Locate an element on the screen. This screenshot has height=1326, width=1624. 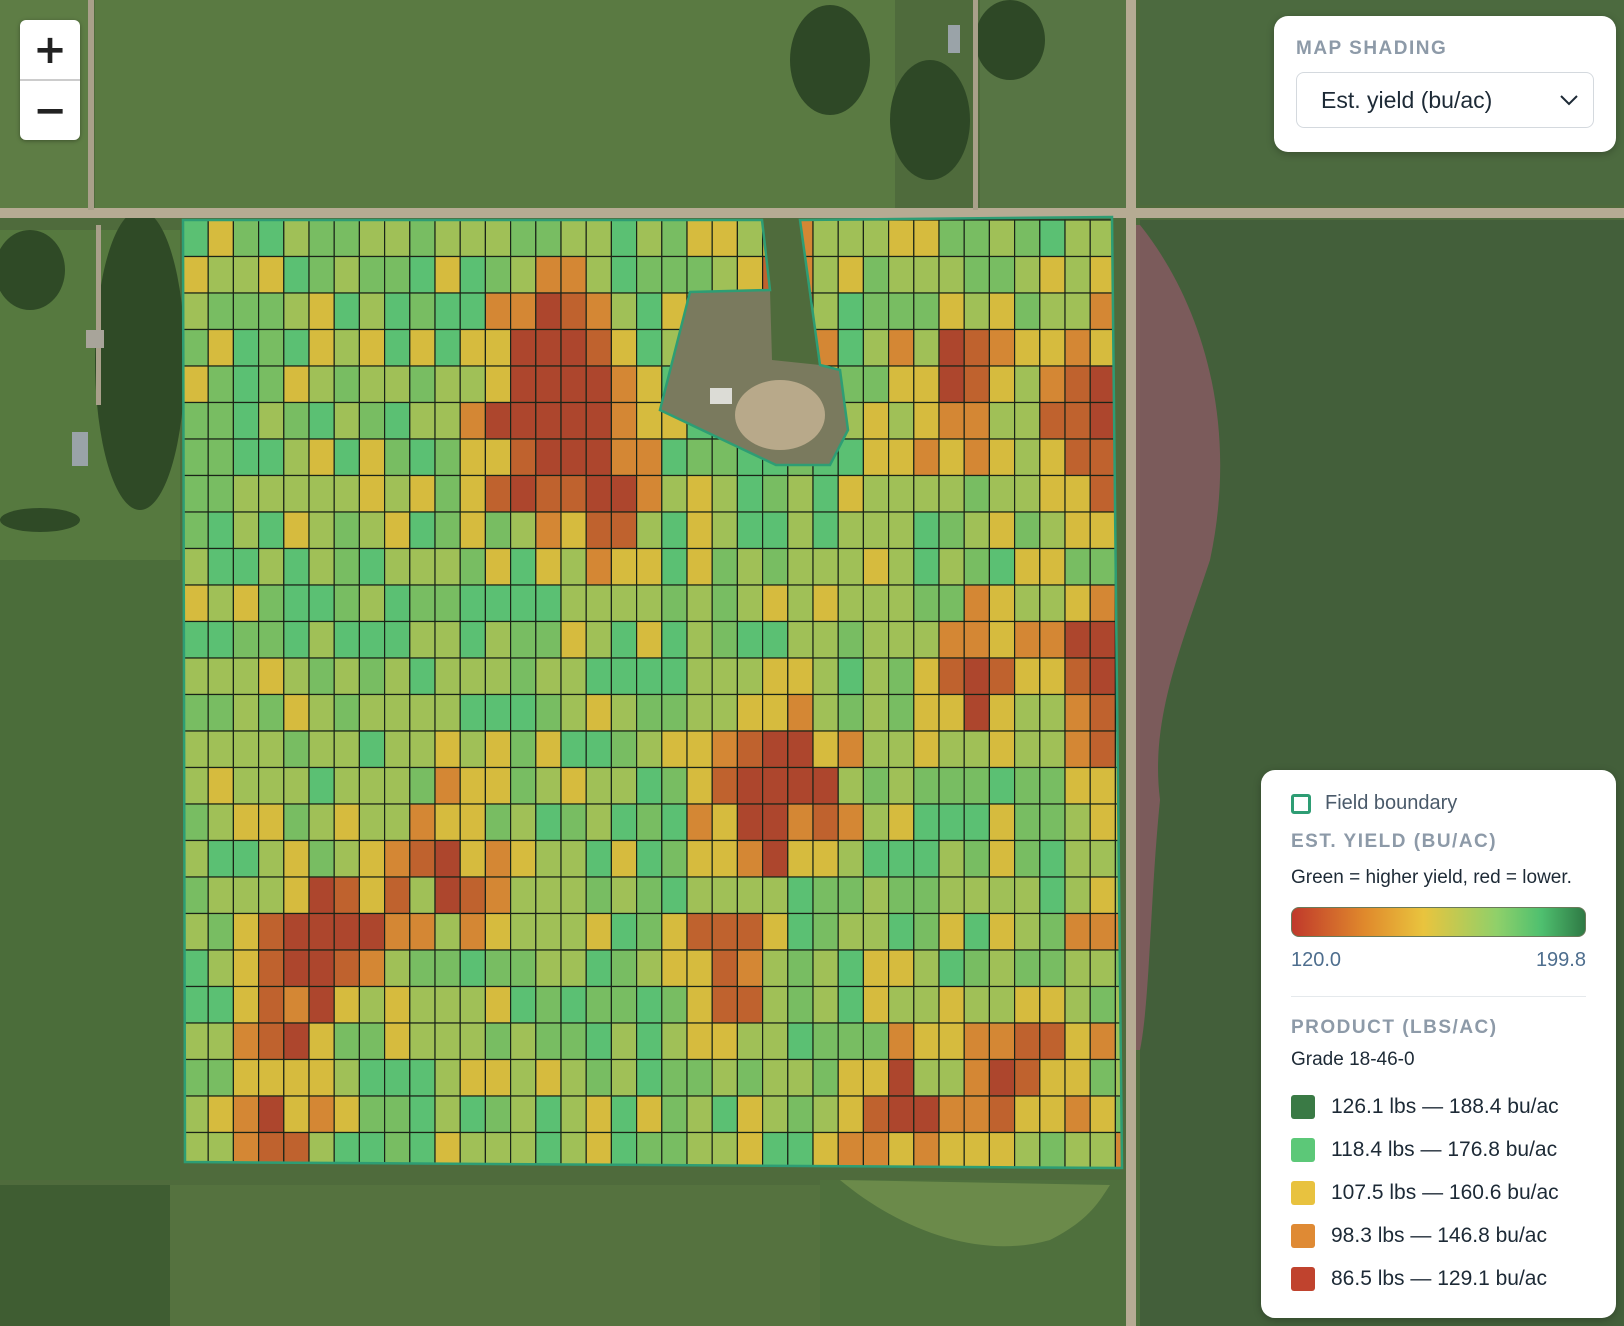
zoom-out-button: − is located at coordinates (50, 110).